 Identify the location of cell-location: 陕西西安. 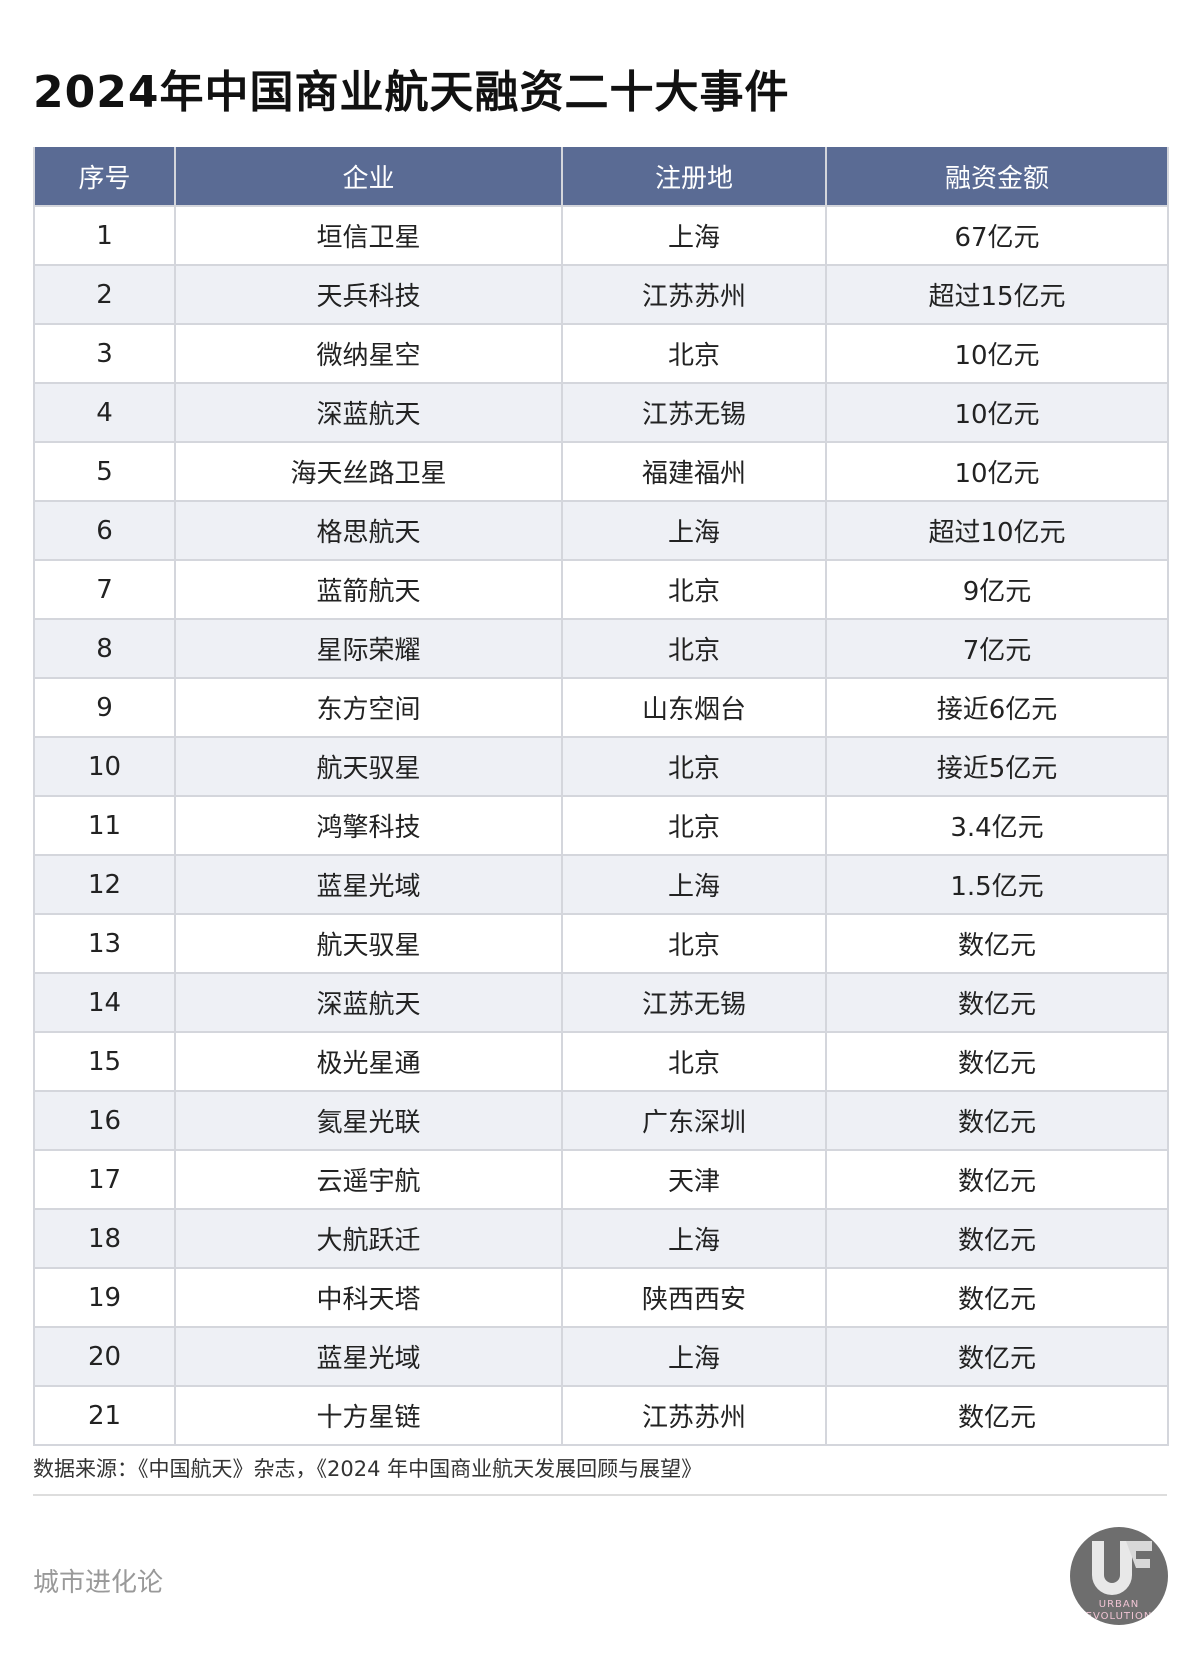
(694, 1297).